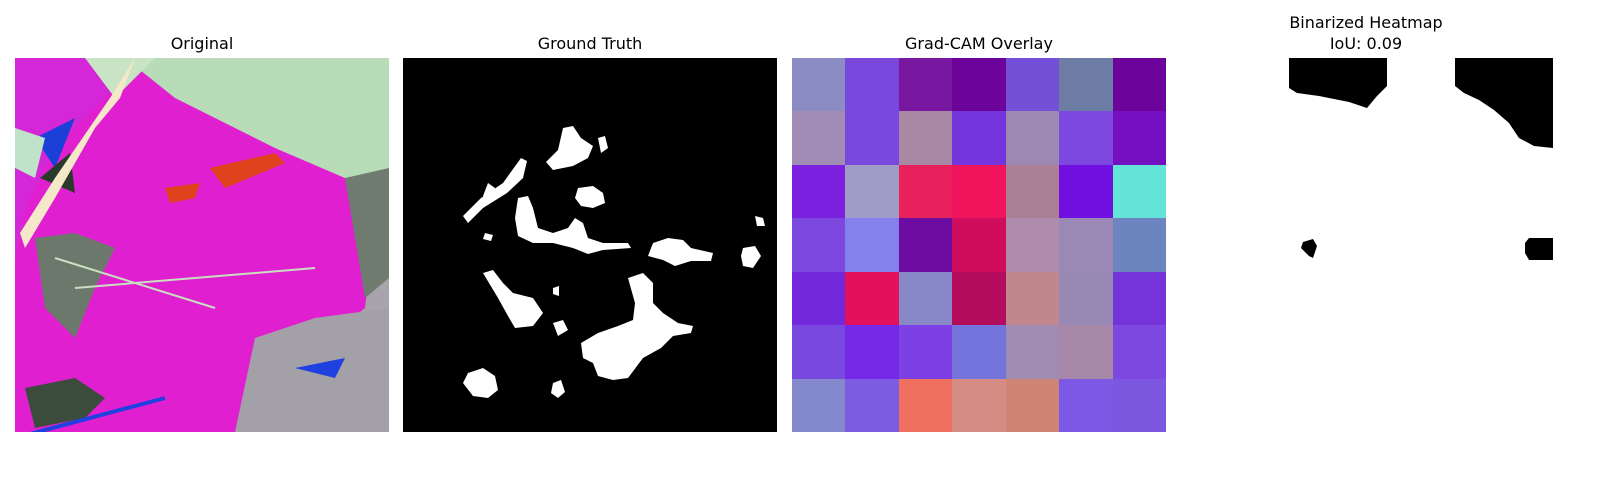 This screenshot has width=1600, height=500. I want to click on iou-score-label: IoU: 0.09, so click(1366, 43).